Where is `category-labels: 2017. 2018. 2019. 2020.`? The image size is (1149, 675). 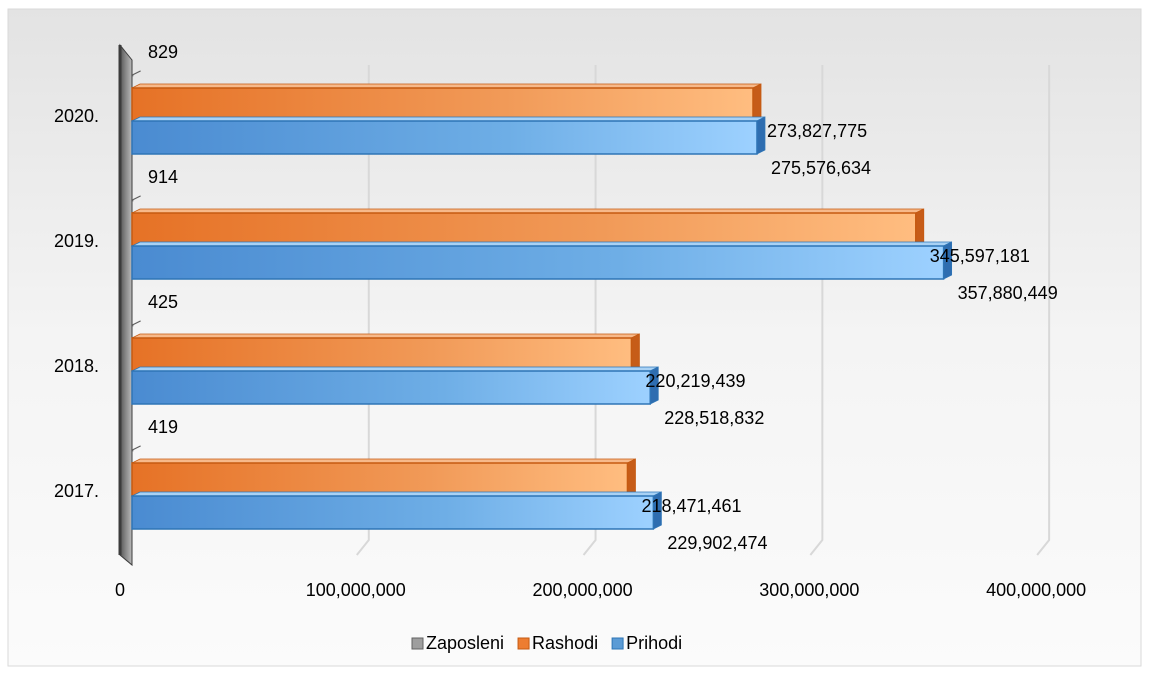
category-labels: 2017. 2018. 2019. 2020. is located at coordinates (76, 303).